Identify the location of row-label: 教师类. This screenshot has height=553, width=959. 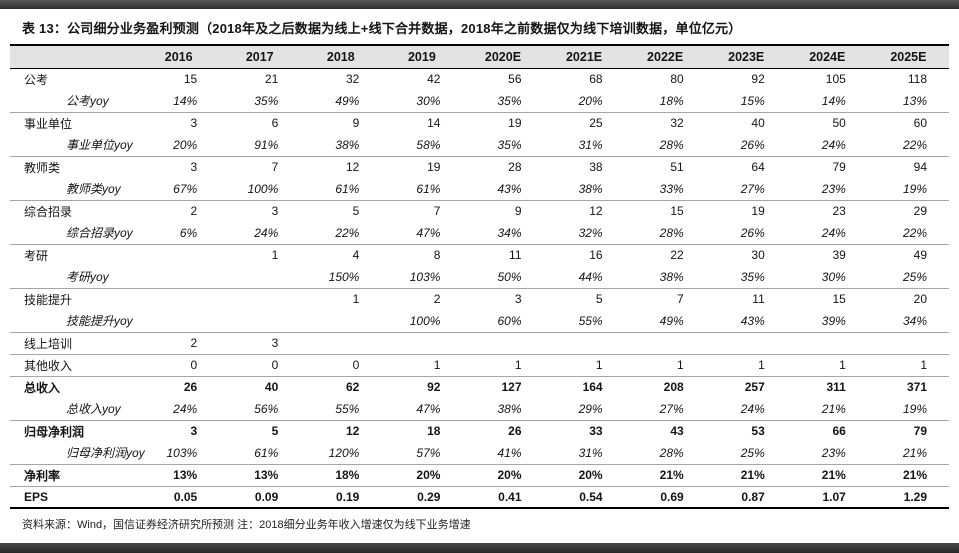
(42, 167).